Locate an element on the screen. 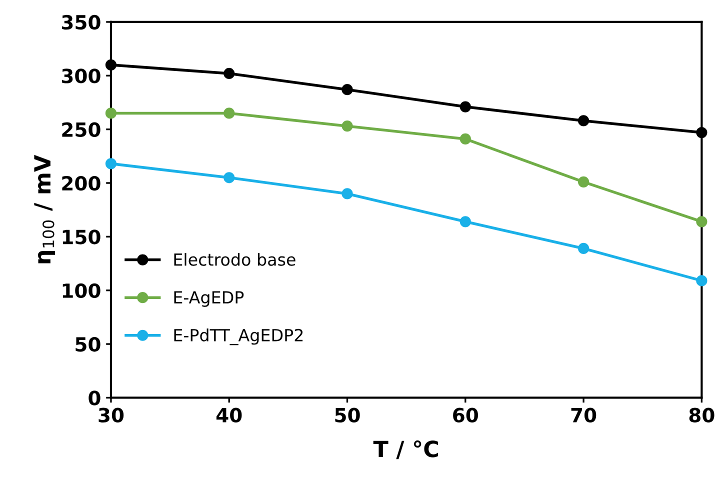 The width and height of the screenshot is (716, 488). x-tick-label: 40 is located at coordinates (229, 415).